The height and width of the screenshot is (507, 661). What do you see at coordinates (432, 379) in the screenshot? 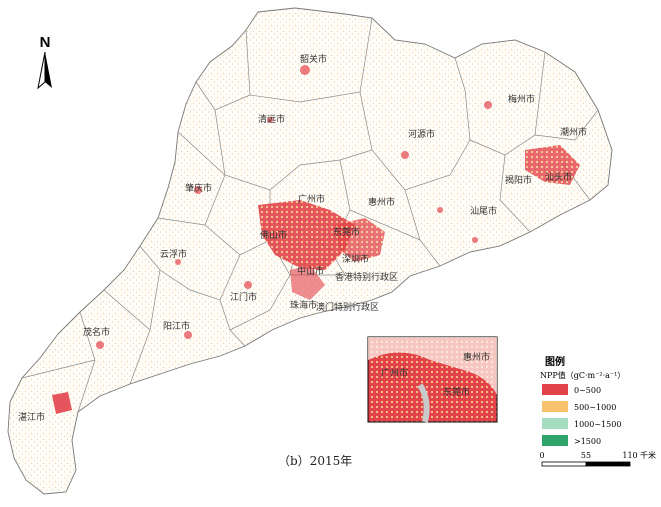
I see `inset-map: 惠州市 广州市 东莞市` at bounding box center [432, 379].